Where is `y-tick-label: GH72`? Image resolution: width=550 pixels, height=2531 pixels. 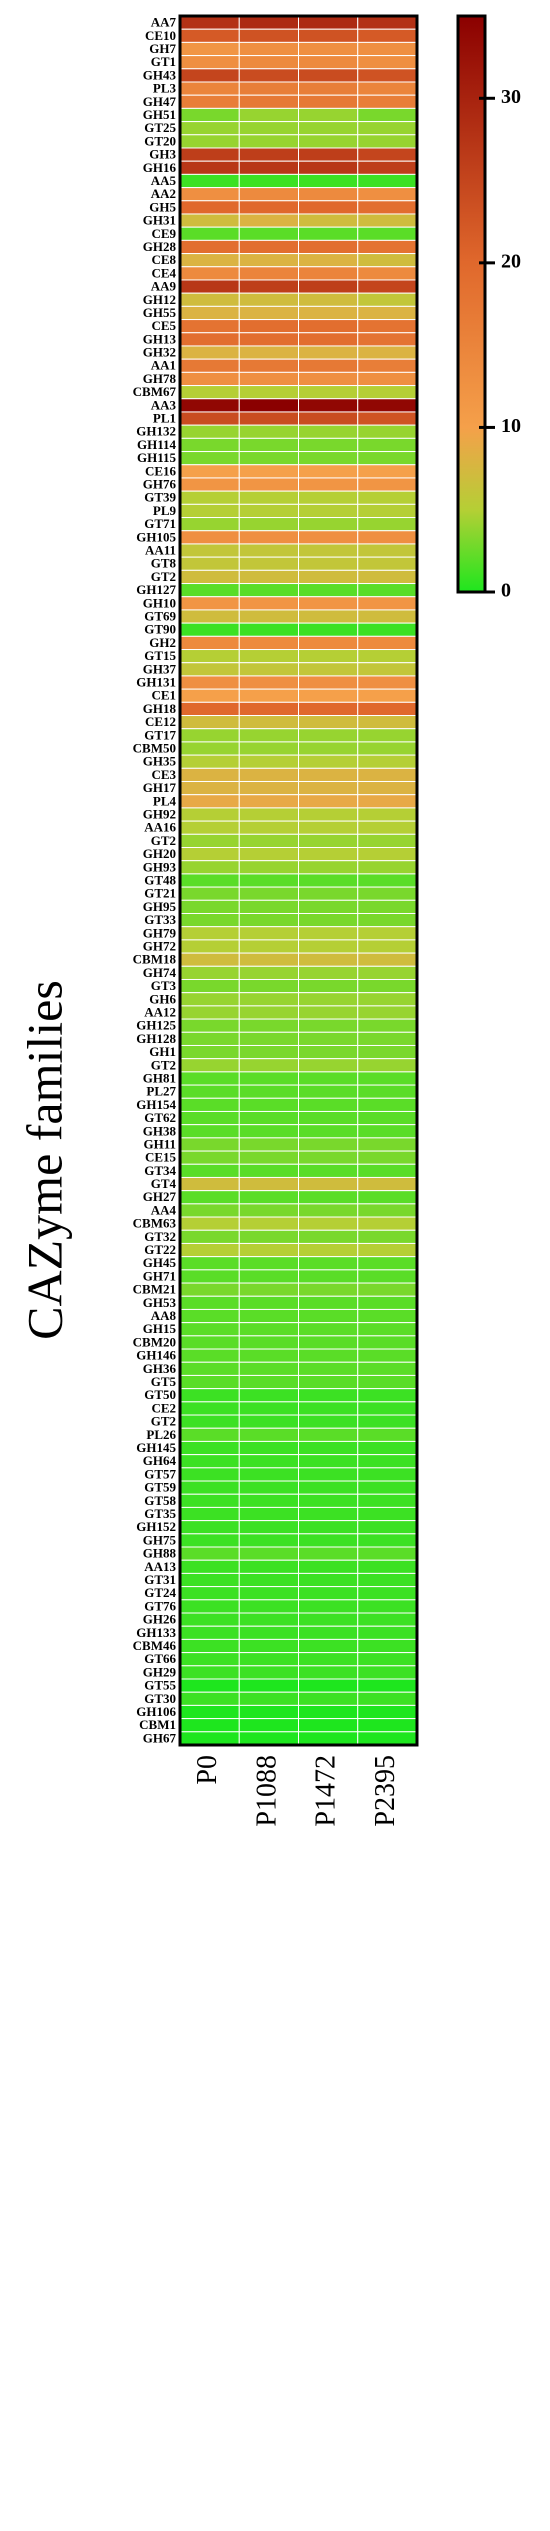
y-tick-label: GH72 is located at coordinates (159, 945).